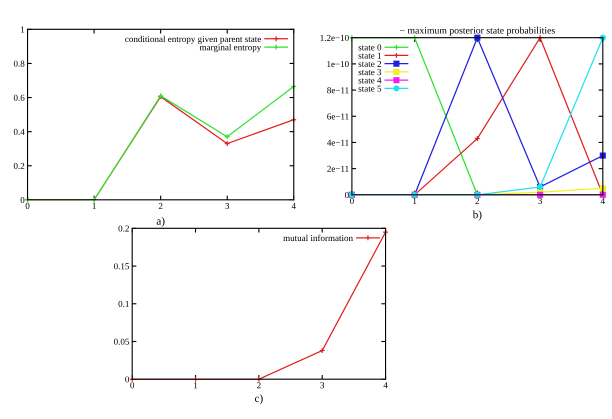 Image resolution: width=612 pixels, height=419 pixels. I want to click on legend-label: state 1, so click(369, 55).